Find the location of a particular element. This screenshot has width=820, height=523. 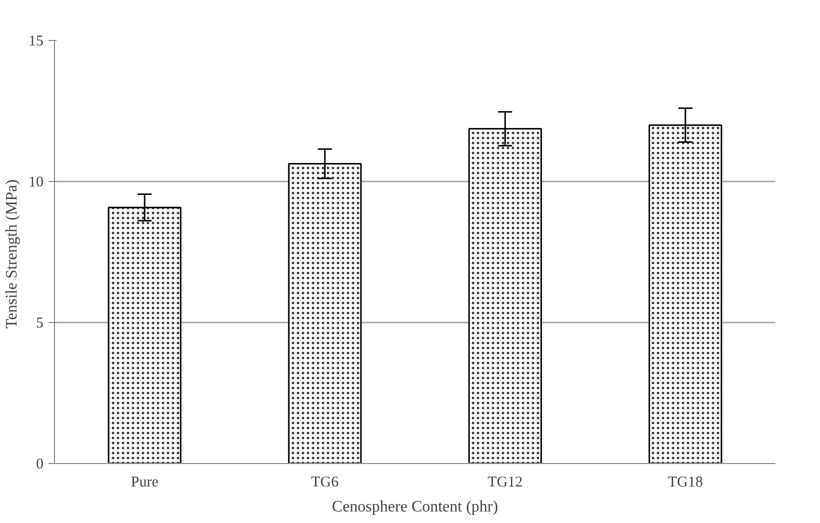

x-tick-label: TG12 is located at coordinates (505, 482).